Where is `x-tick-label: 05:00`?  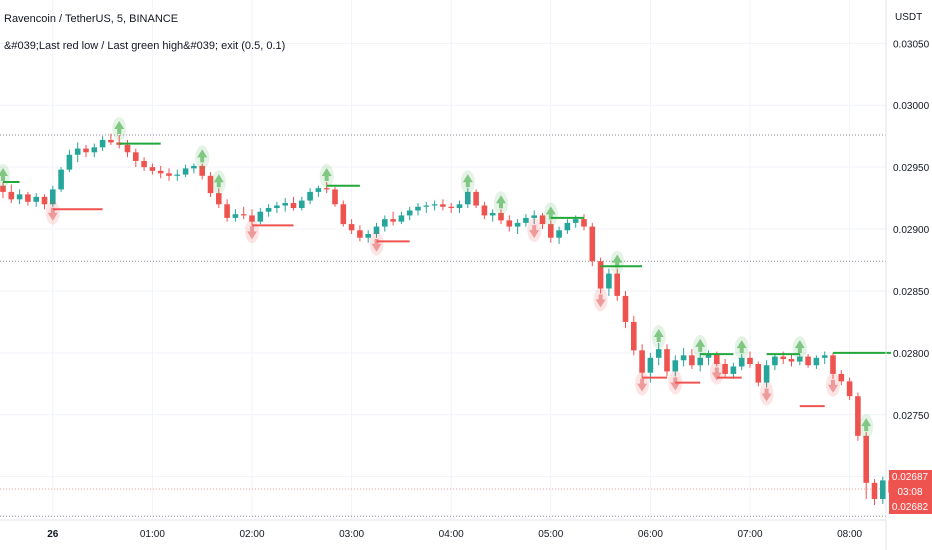 x-tick-label: 05:00 is located at coordinates (550, 534).